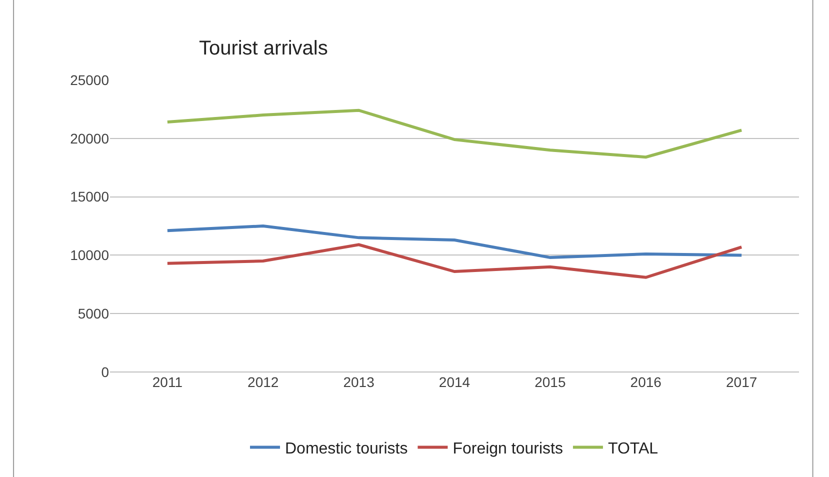 The height and width of the screenshot is (477, 829). Describe the element at coordinates (90, 255) in the screenshot. I see `y-tick-label: 10000` at that location.